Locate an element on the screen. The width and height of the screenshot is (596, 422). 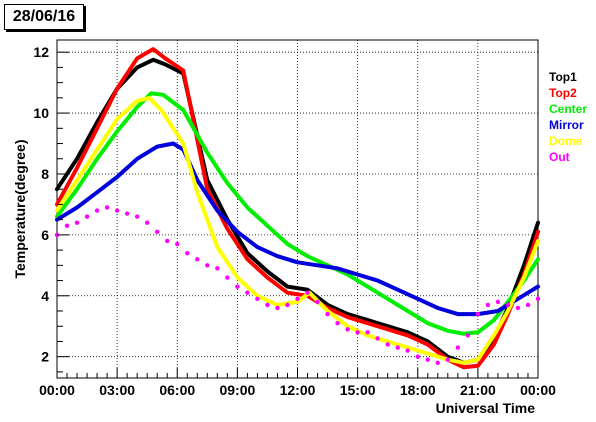
y-tick-label: 12 is located at coordinates (41, 52).